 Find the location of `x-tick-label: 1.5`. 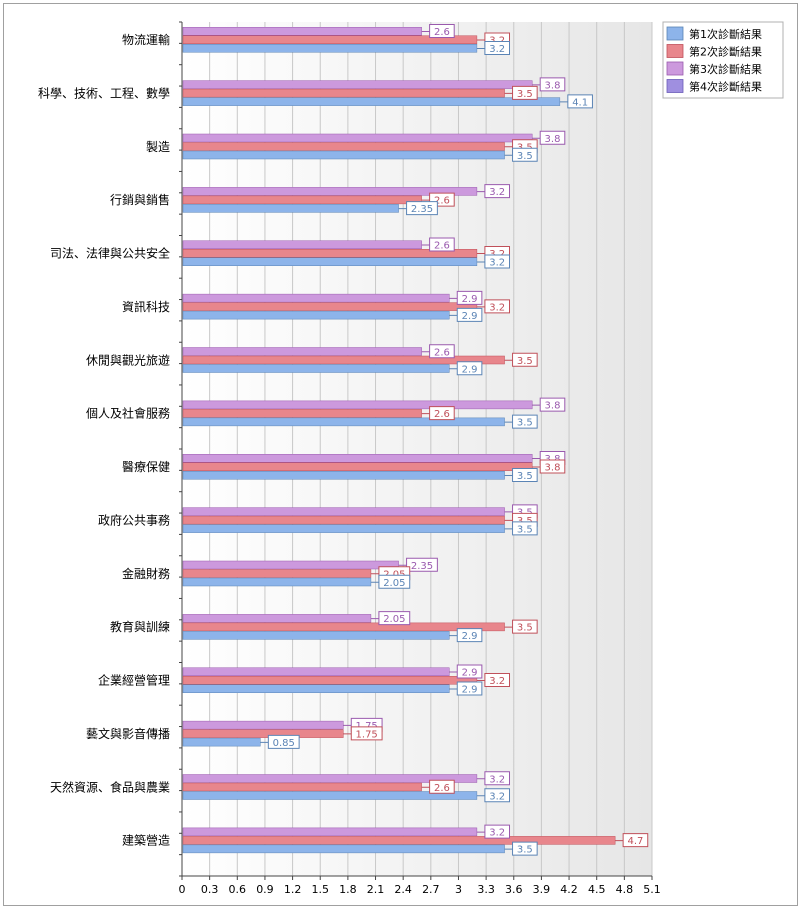

x-tick-label: 1.5 is located at coordinates (320, 889).